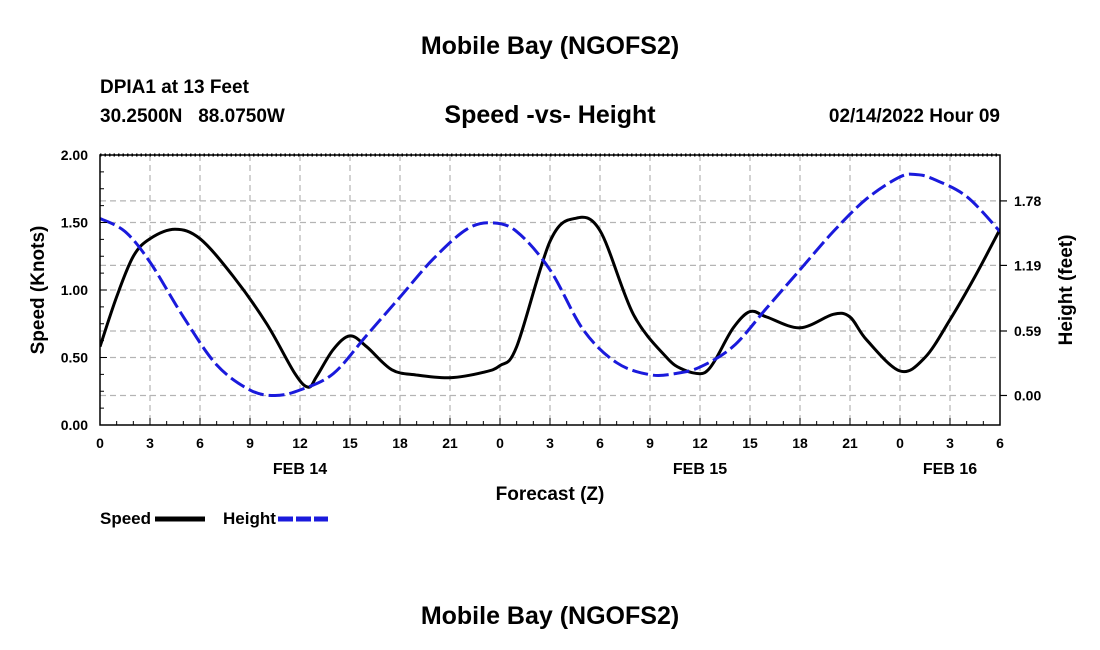 The image size is (1100, 650). I want to click on legend-label-speed: Speed, so click(126, 518).